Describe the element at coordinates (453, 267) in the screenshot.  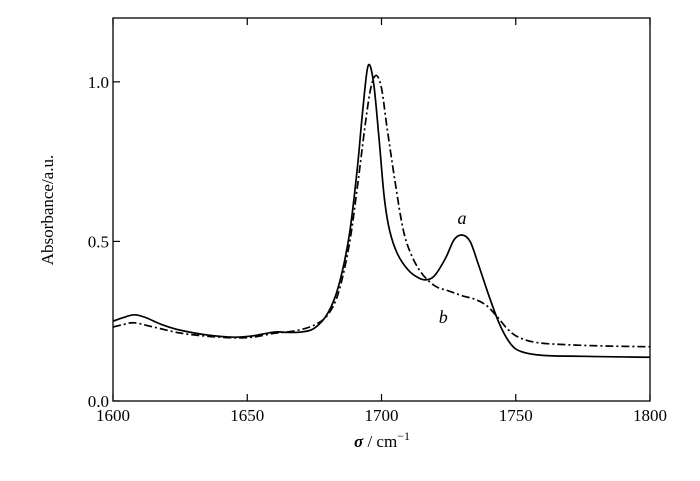
I see `series-labels: ab` at that location.